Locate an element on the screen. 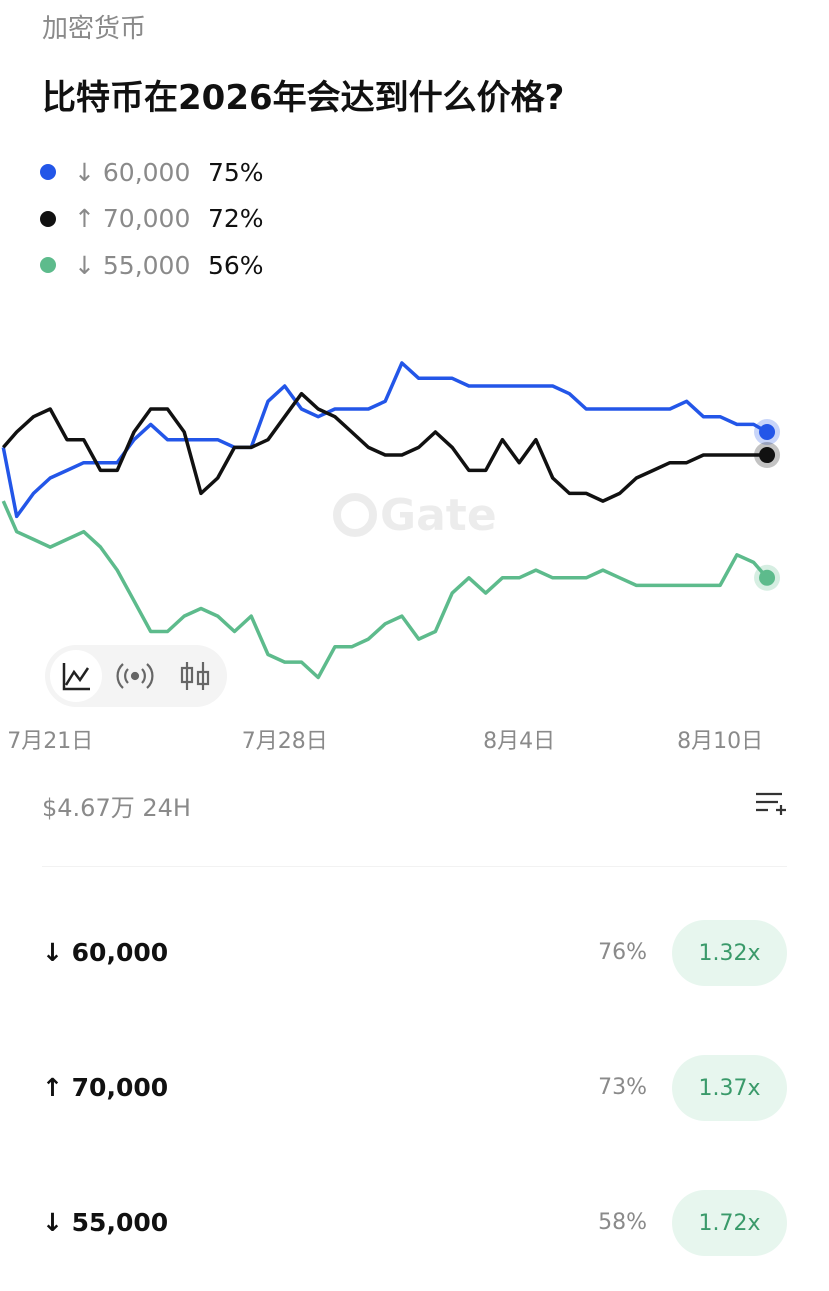 The height and width of the screenshot is (1291, 829). legend-item: ↓ 60,000 75% is located at coordinates (152, 172).